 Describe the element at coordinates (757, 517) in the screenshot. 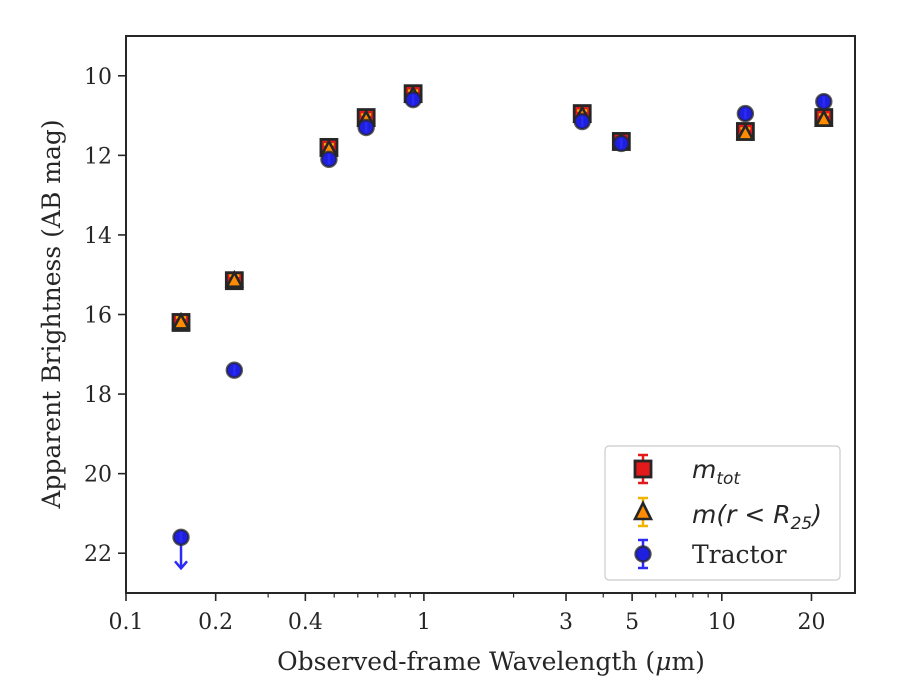

I see `legend-label-mr25: m(r < R25)` at that location.